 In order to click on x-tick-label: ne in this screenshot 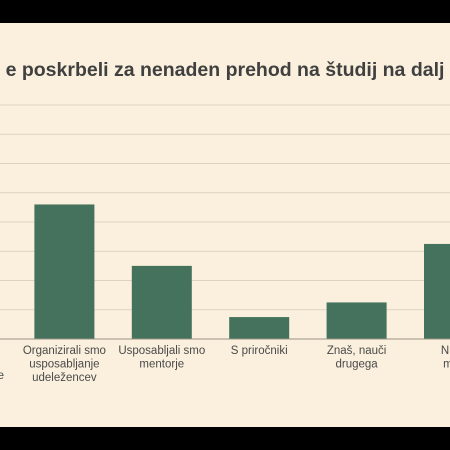, I will do `click(2, 376)`.